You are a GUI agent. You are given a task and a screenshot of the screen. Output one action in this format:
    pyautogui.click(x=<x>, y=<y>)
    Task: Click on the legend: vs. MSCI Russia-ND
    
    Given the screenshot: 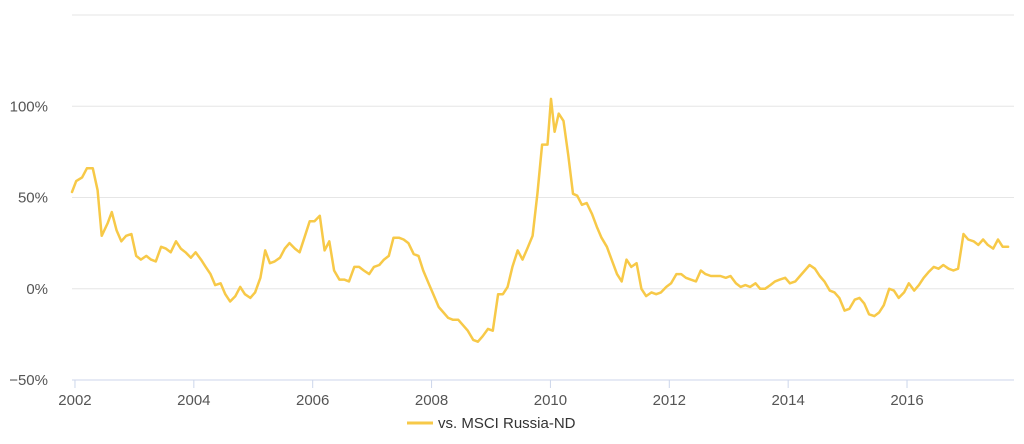 What is the action you would take?
    pyautogui.click(x=491, y=423)
    